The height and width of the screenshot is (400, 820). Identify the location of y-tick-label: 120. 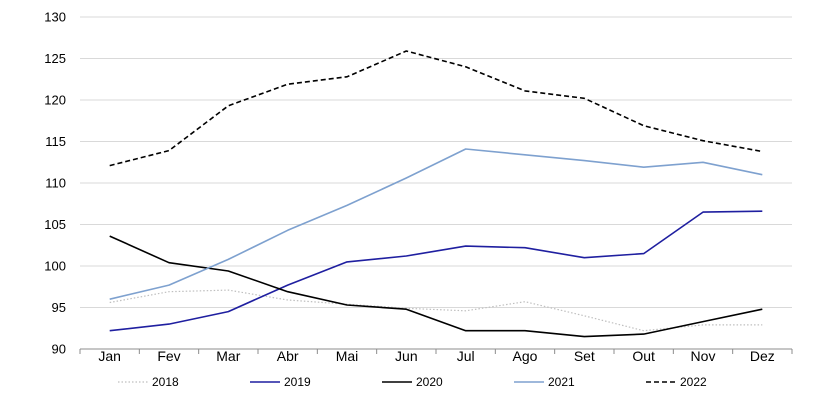
(55, 100).